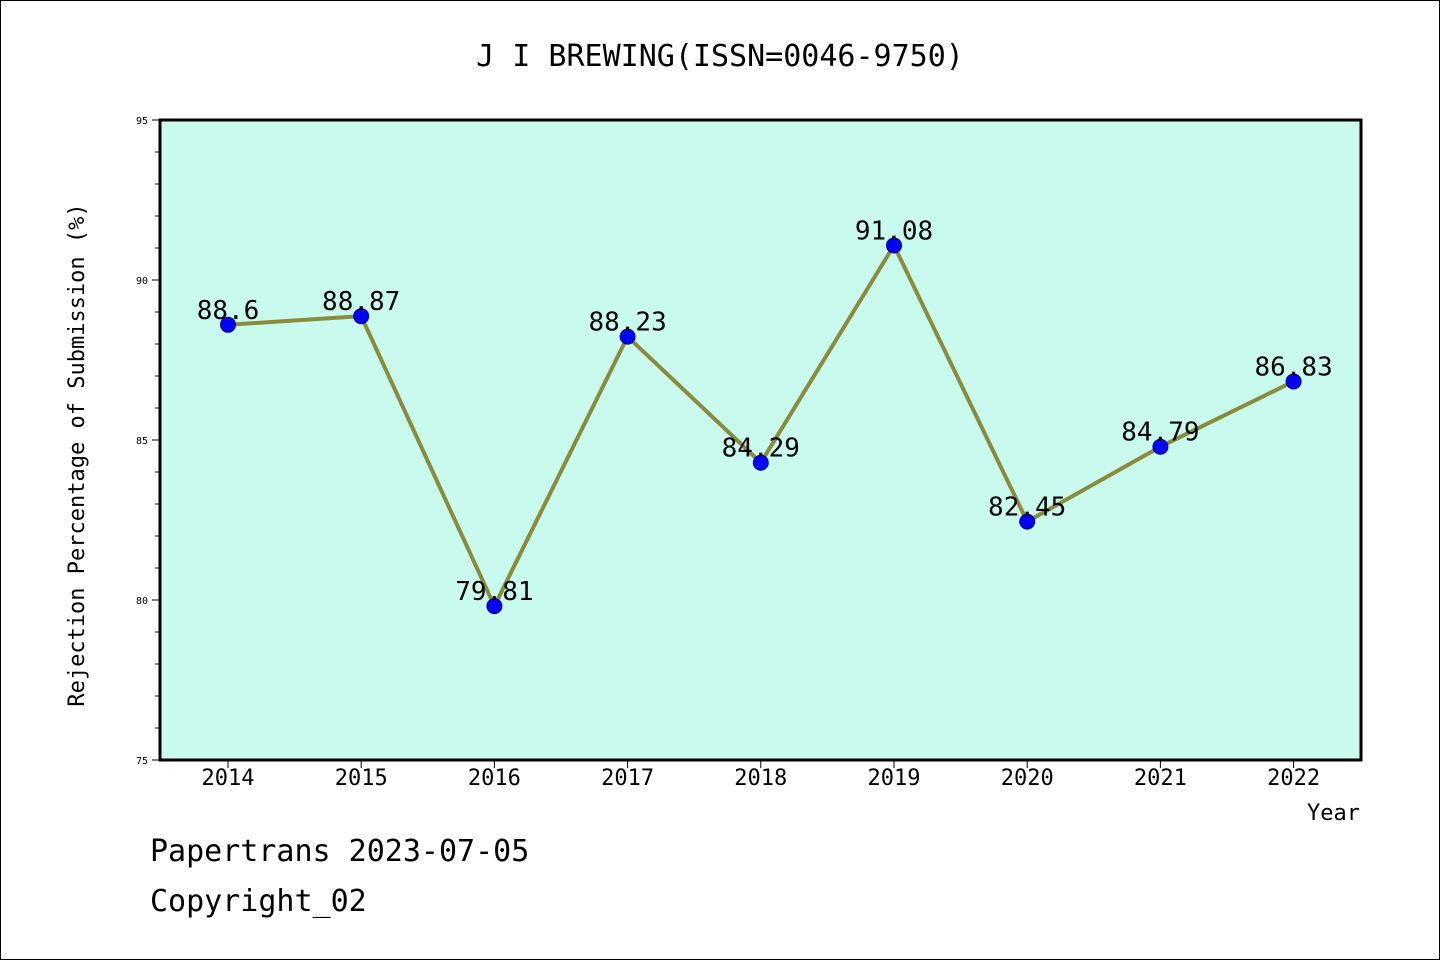  I want to click on x-tick-label: 2019, so click(894, 778).